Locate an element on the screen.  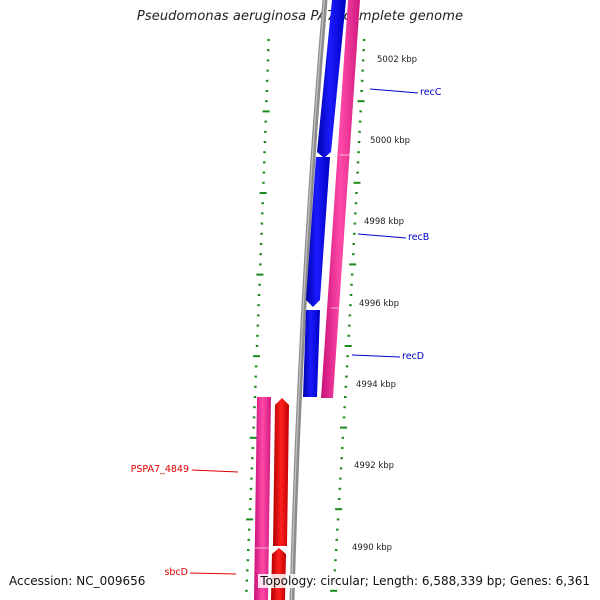
gene-label-recB: recB is located at coordinates (418, 237).